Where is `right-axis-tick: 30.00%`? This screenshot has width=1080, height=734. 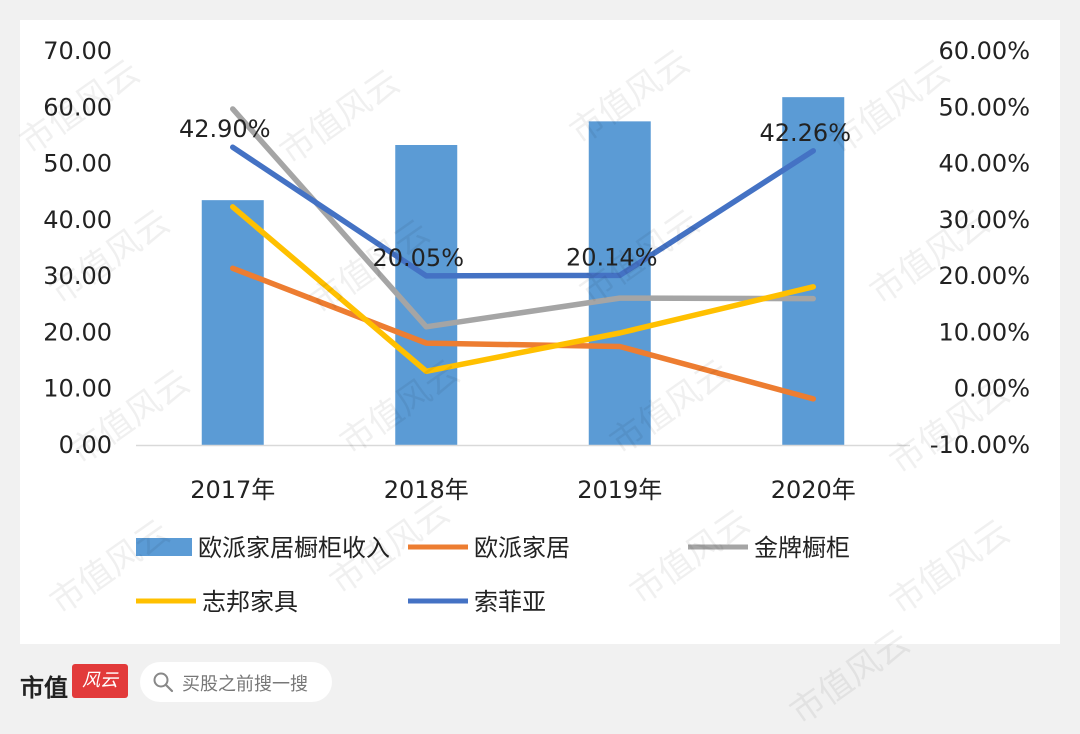
right-axis-tick: 30.00% is located at coordinates (984, 220).